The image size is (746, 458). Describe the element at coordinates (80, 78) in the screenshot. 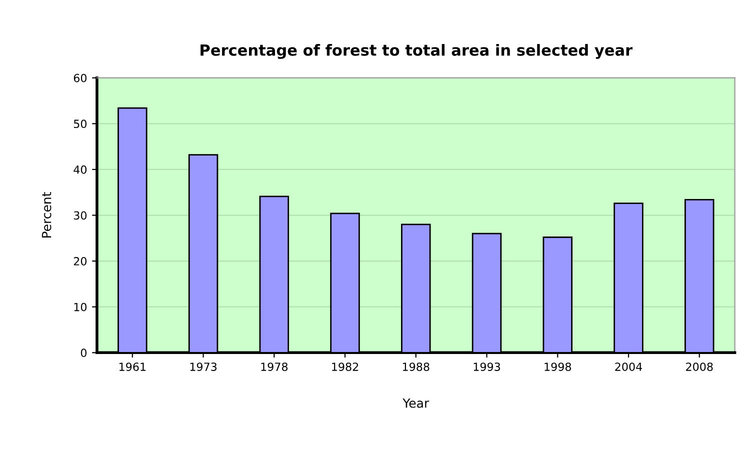

I see `y-tick-label: 60` at that location.